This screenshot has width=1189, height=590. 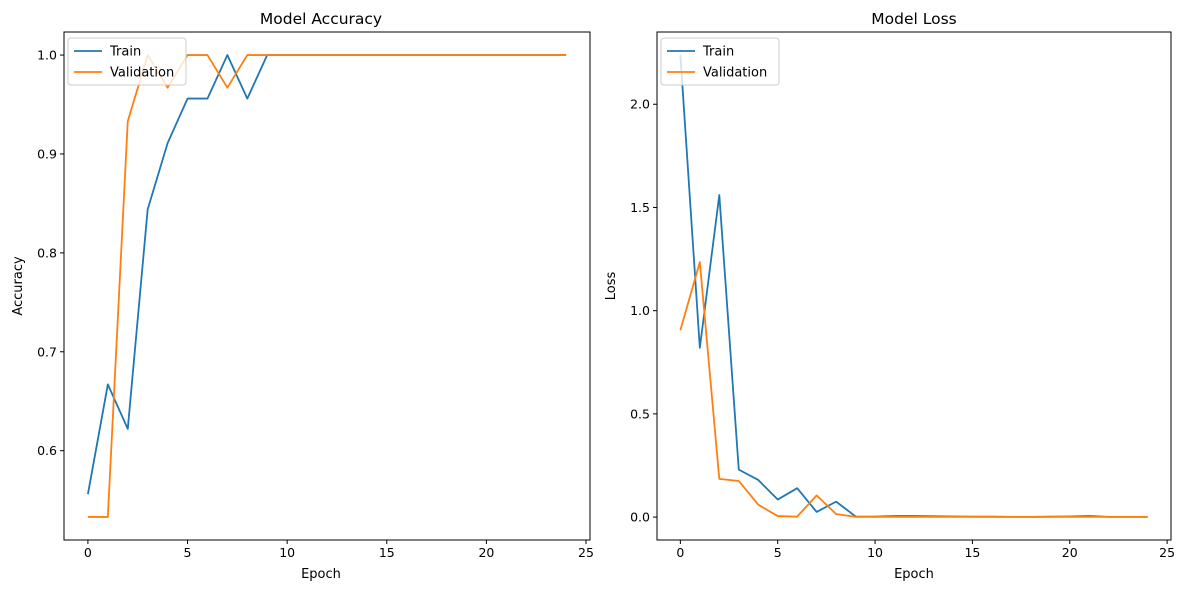 What do you see at coordinates (88, 552) in the screenshot?
I see `accuracy-x-tick-label: 0` at bounding box center [88, 552].